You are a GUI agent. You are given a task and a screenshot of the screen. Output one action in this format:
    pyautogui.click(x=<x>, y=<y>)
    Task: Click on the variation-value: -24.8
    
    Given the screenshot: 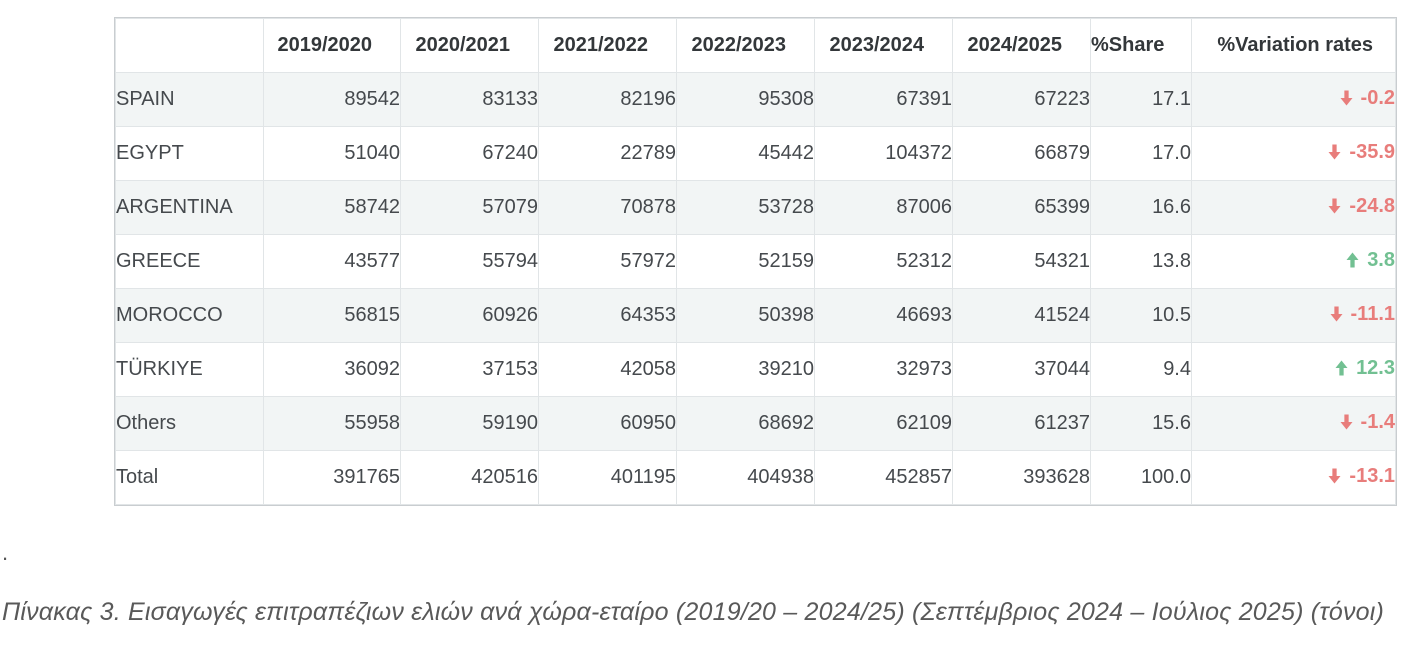 What is the action you would take?
    pyautogui.click(x=1372, y=205)
    